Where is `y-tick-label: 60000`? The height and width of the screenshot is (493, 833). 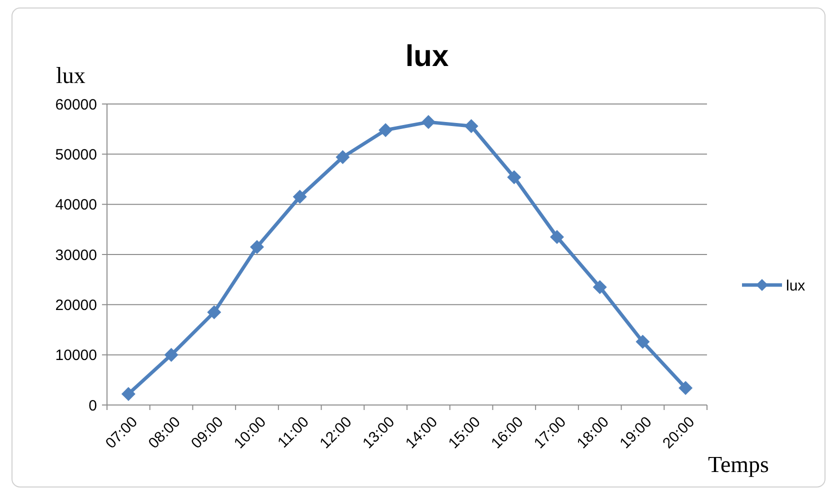
y-tick-label: 60000 is located at coordinates (76, 105).